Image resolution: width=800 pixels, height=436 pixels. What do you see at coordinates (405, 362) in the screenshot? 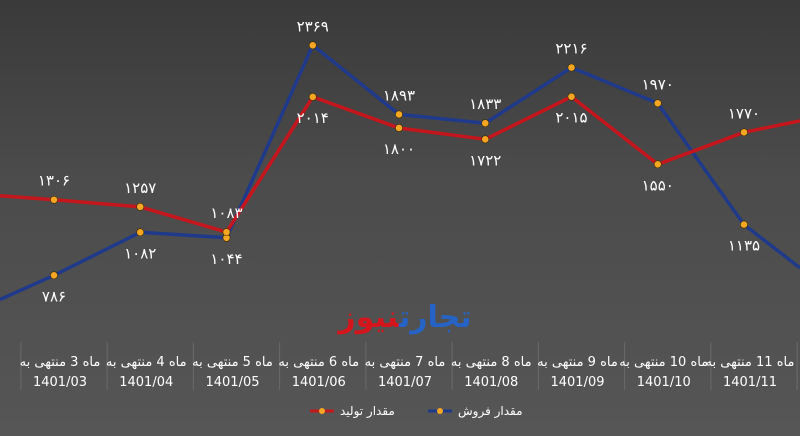
I see `x-tick-label: ماه 7 منتهی به` at bounding box center [405, 362].